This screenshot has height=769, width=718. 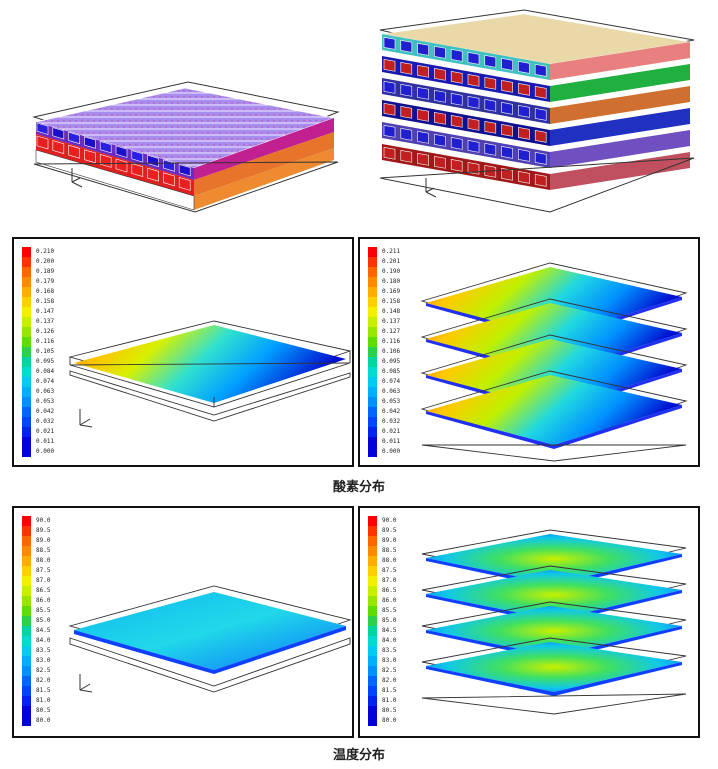 What do you see at coordinates (391, 401) in the screenshot?
I see `legend-label: 0.053` at bounding box center [391, 401].